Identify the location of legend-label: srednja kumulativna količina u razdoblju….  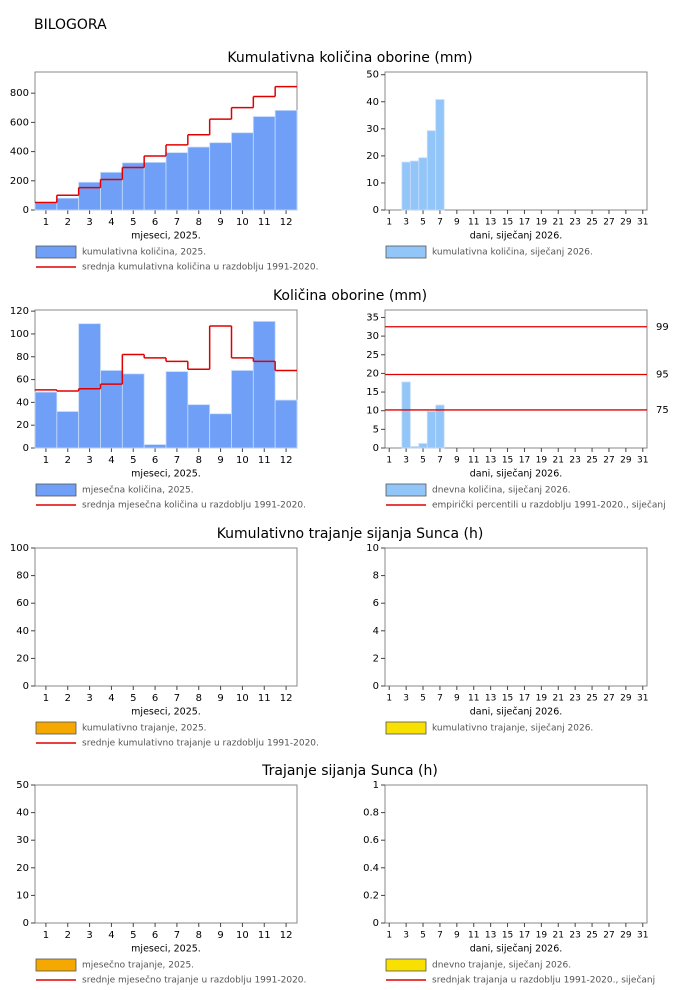
(200, 267).